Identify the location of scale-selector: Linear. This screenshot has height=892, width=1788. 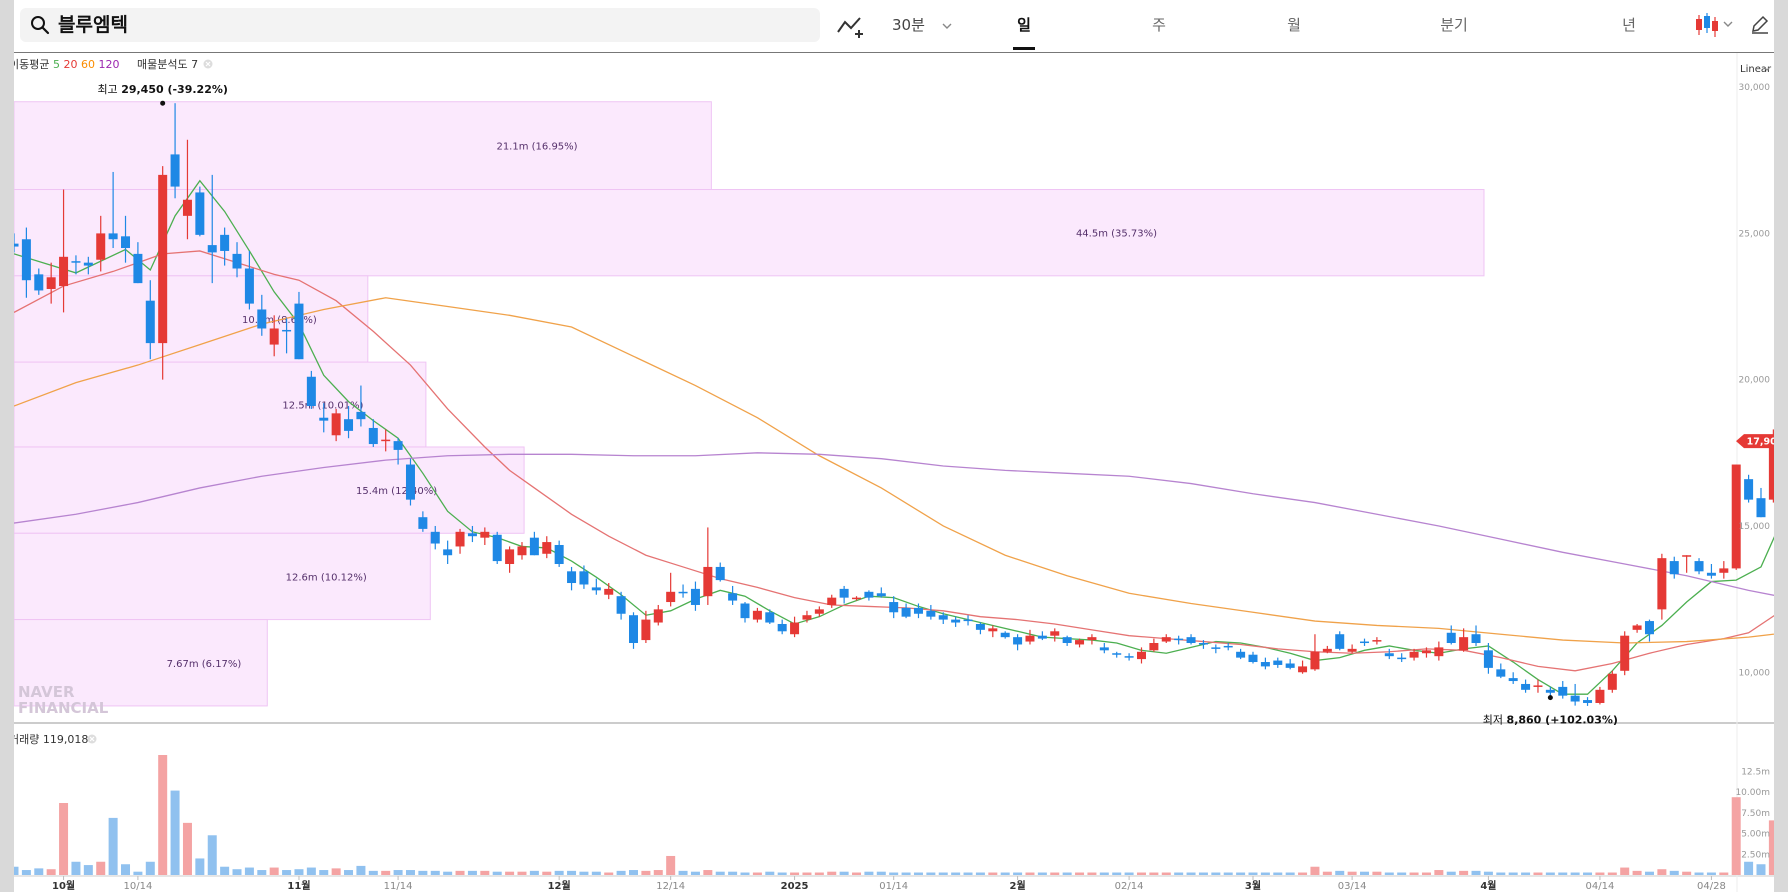
(1756, 69).